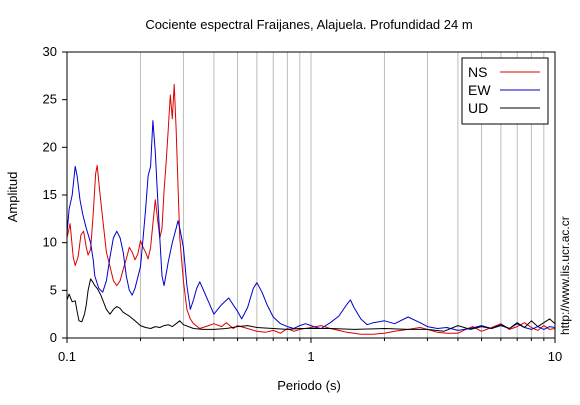 Image resolution: width=580 pixels, height=405 pixels. What do you see at coordinates (53, 337) in the screenshot?
I see `y-tick-label: 0` at bounding box center [53, 337].